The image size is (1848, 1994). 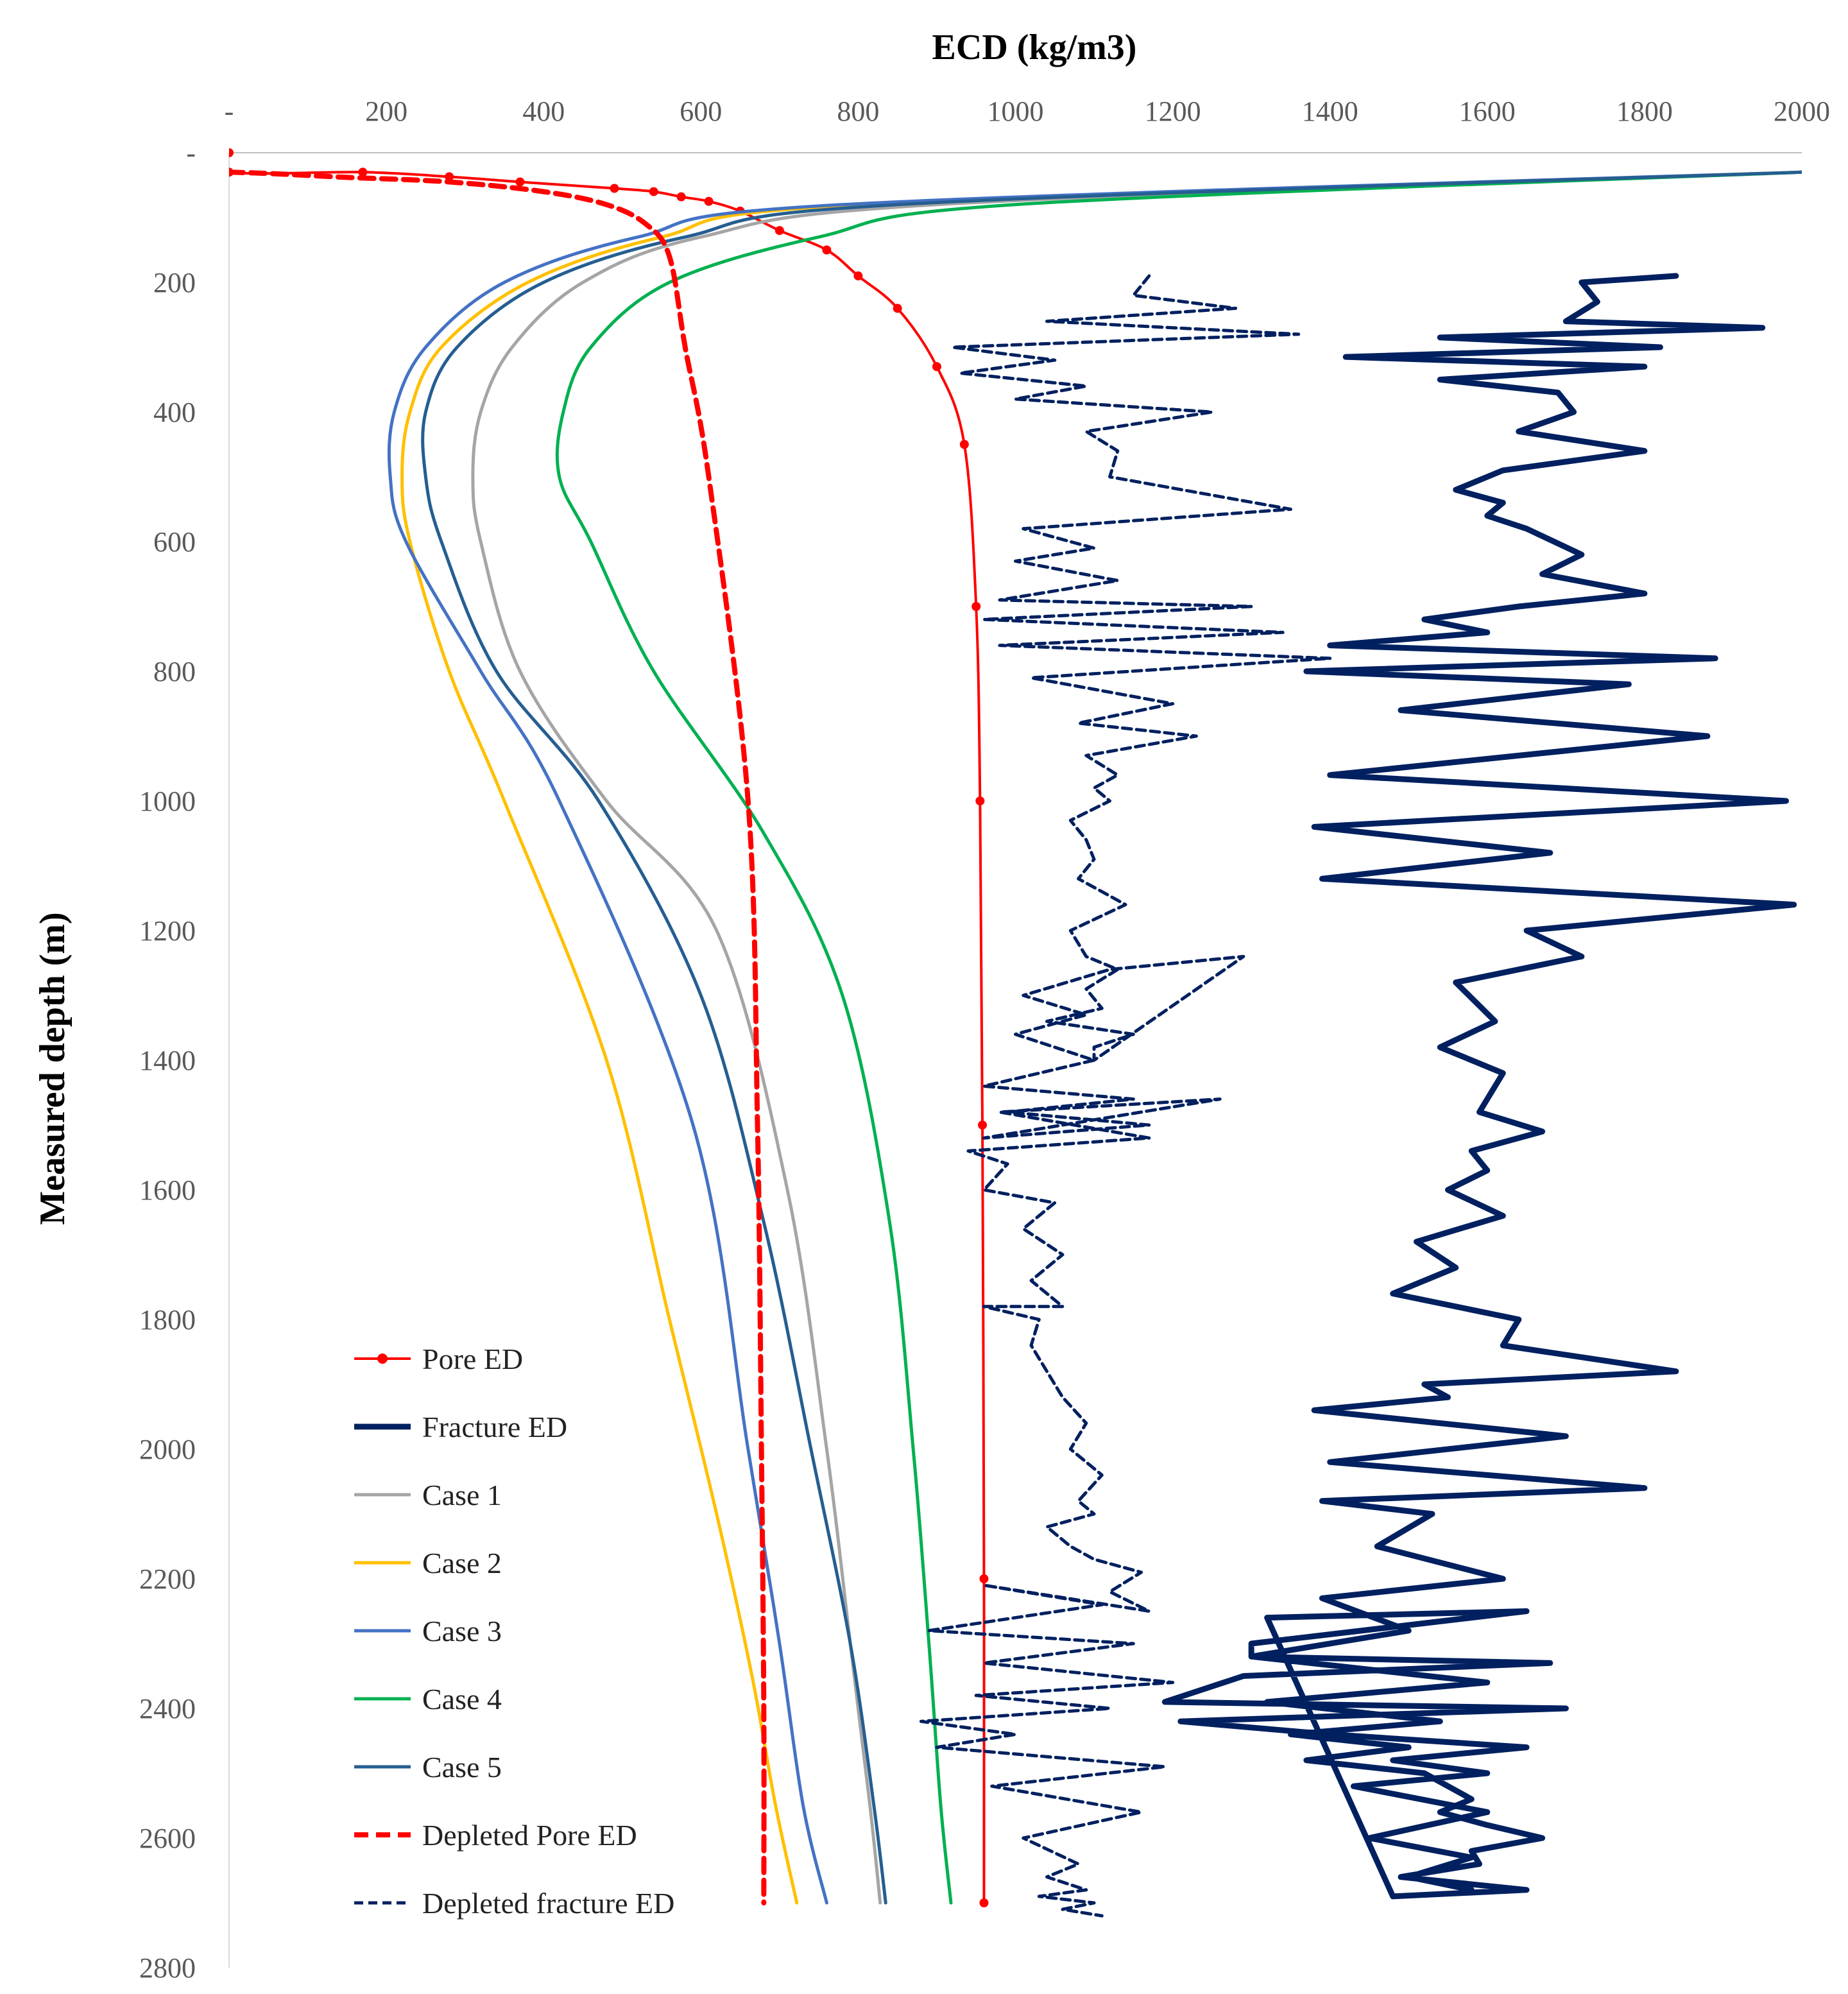 I want to click on y-tick-label: 1400, so click(x=168, y=1060).